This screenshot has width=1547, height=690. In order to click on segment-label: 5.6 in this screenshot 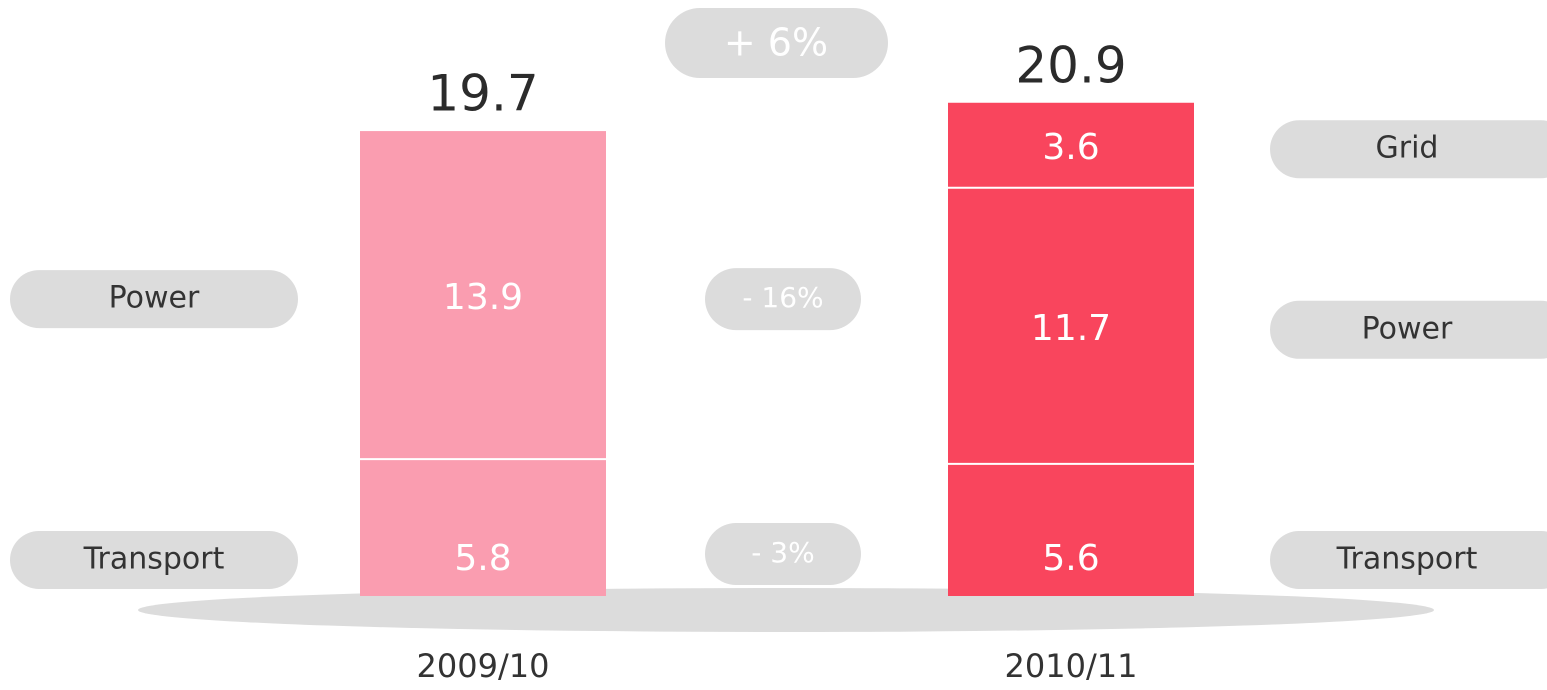, I will do `click(1070, 558)`.